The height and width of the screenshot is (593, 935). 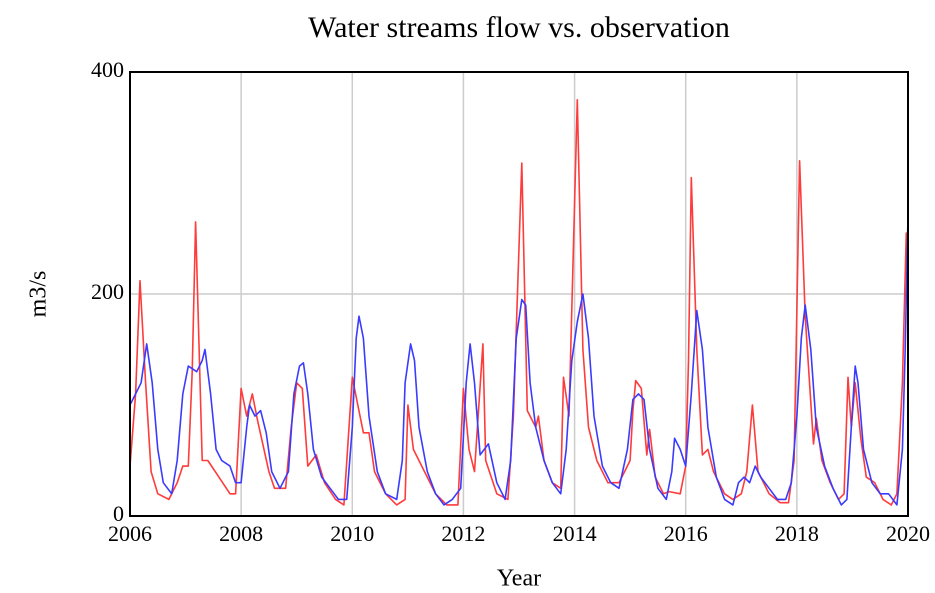 What do you see at coordinates (130, 533) in the screenshot?
I see `x-tick-label: 2006` at bounding box center [130, 533].